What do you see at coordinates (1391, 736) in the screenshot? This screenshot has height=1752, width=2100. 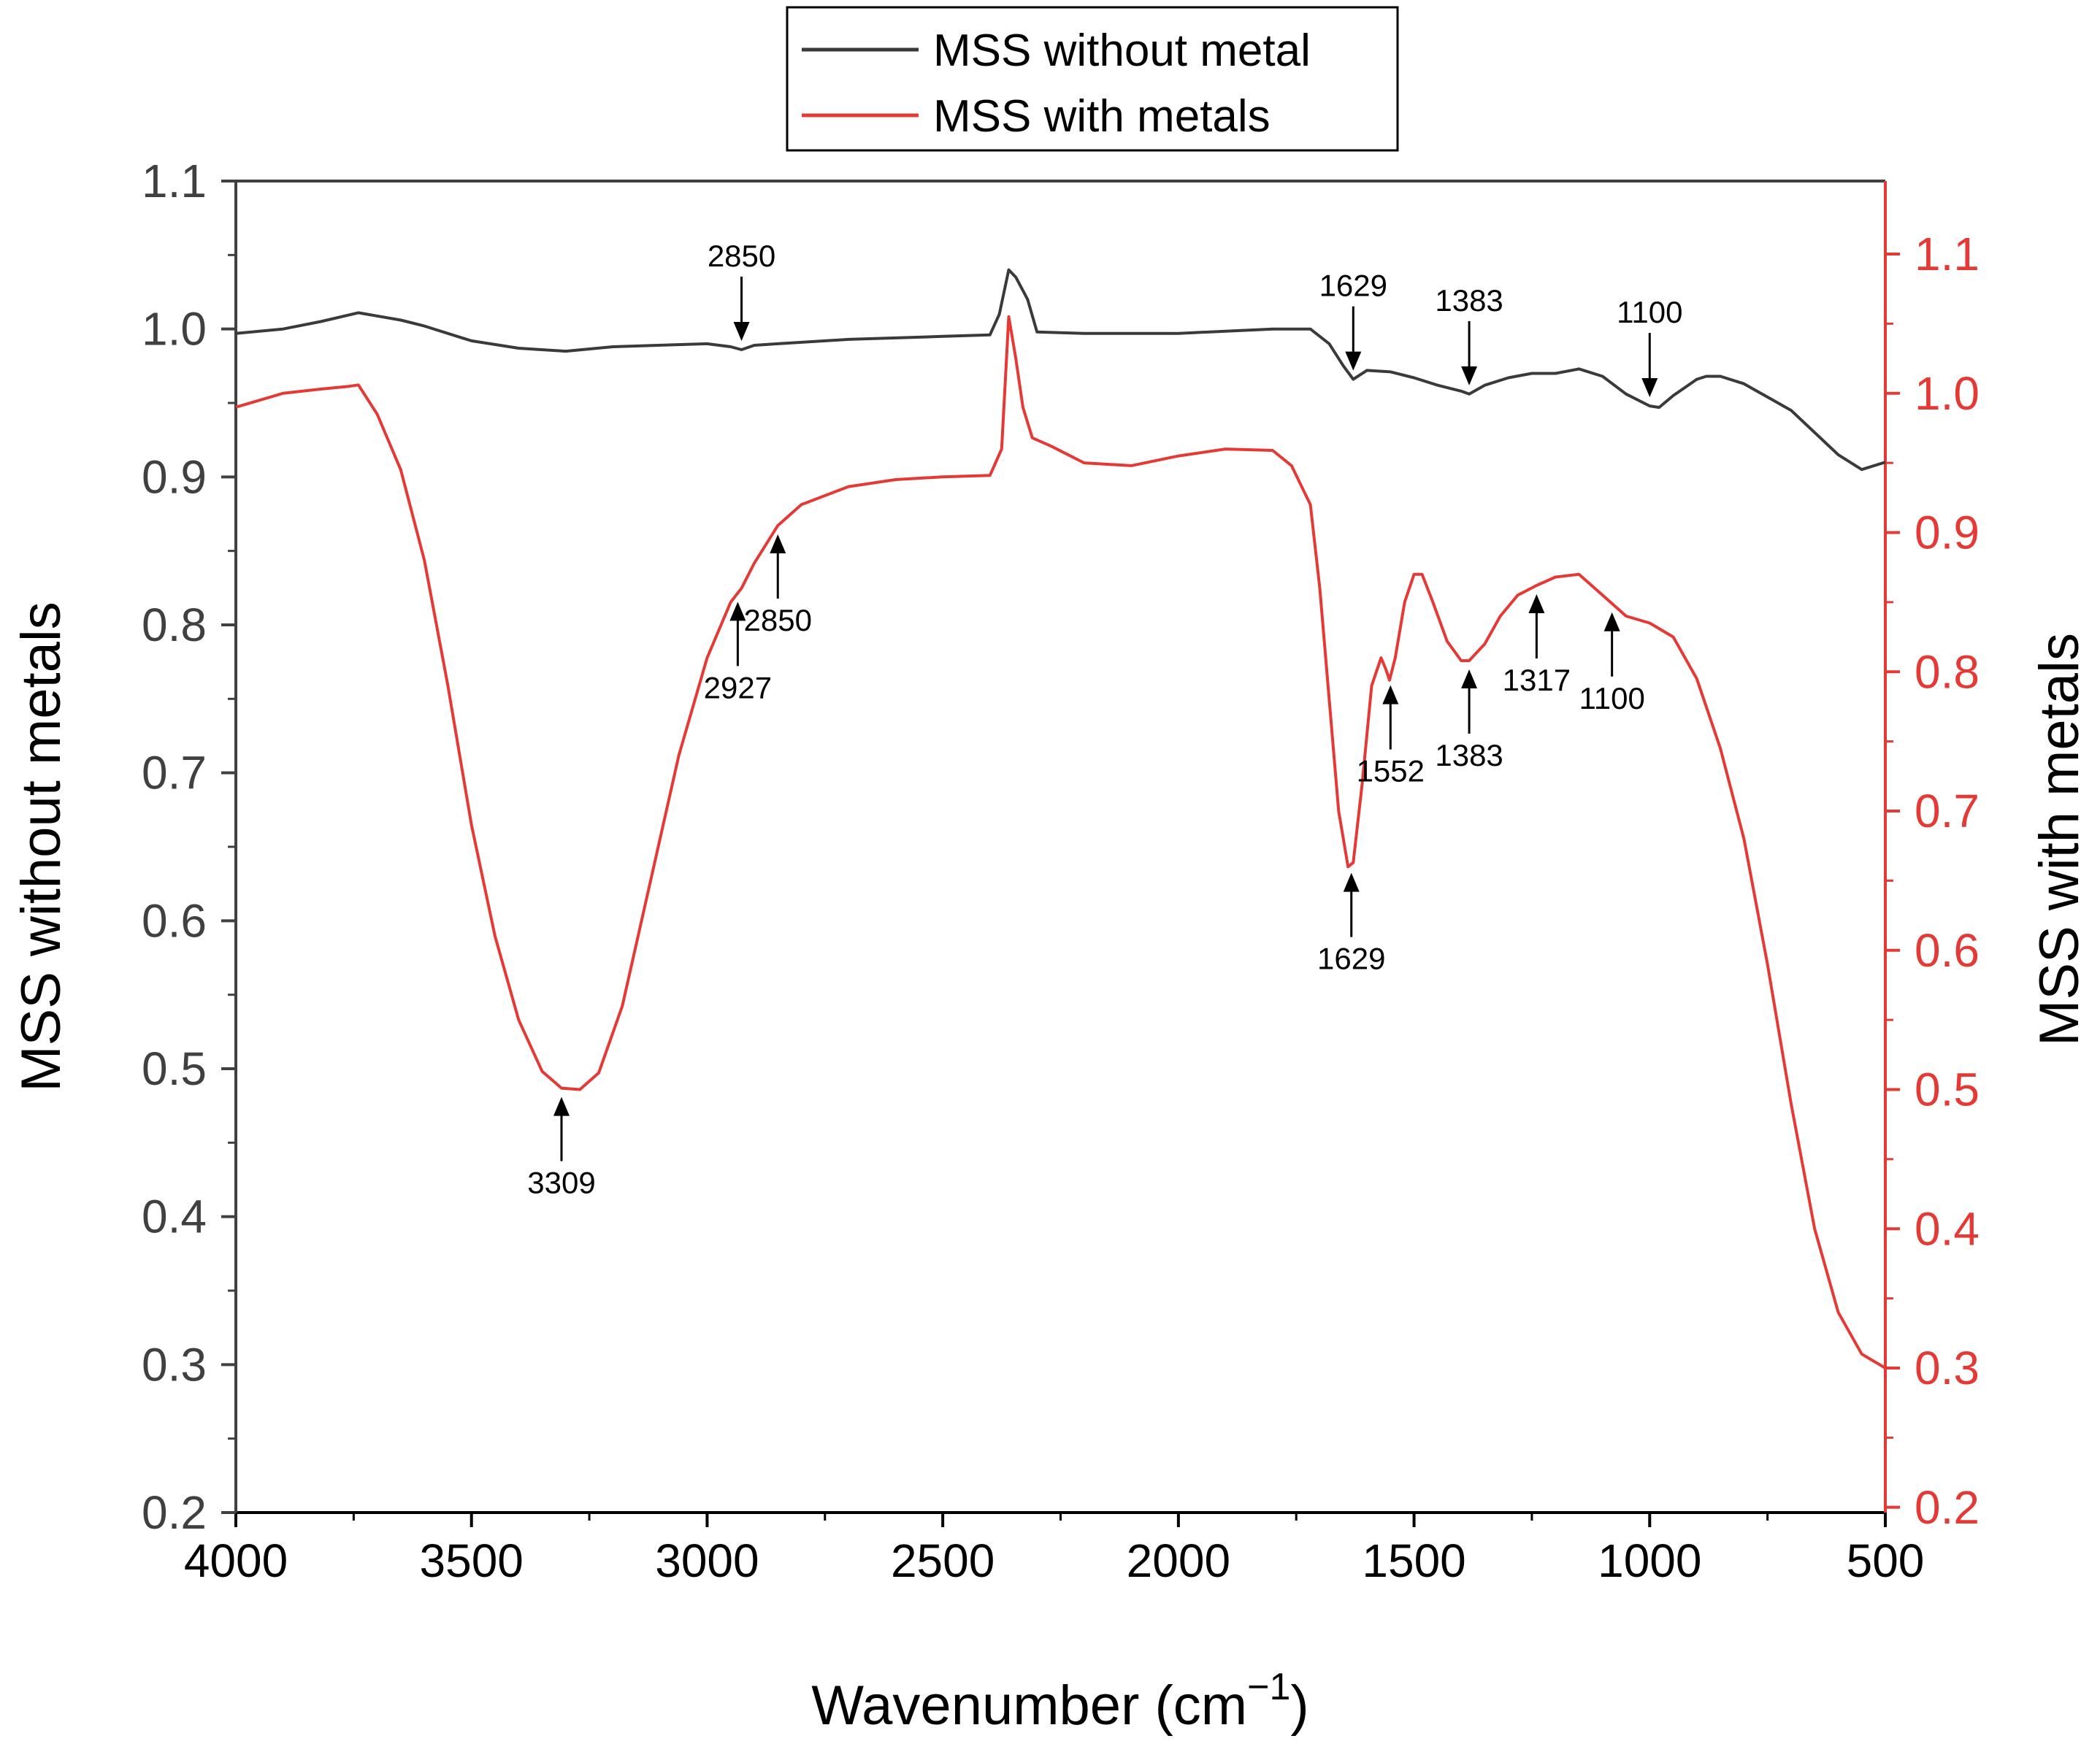 I see `peak-annotation: 1552` at bounding box center [1391, 736].